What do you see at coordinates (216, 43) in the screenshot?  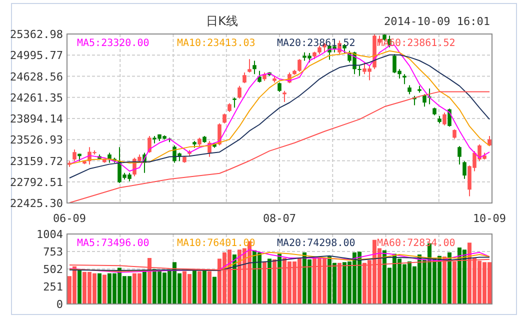 I see `text: MA10:23413.03` at bounding box center [216, 43].